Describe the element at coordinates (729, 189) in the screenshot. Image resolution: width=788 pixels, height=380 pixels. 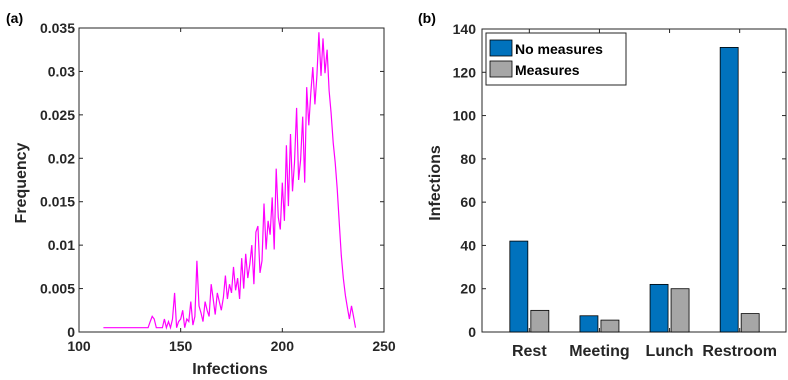
I see `bar-no-measures-restroom` at that location.